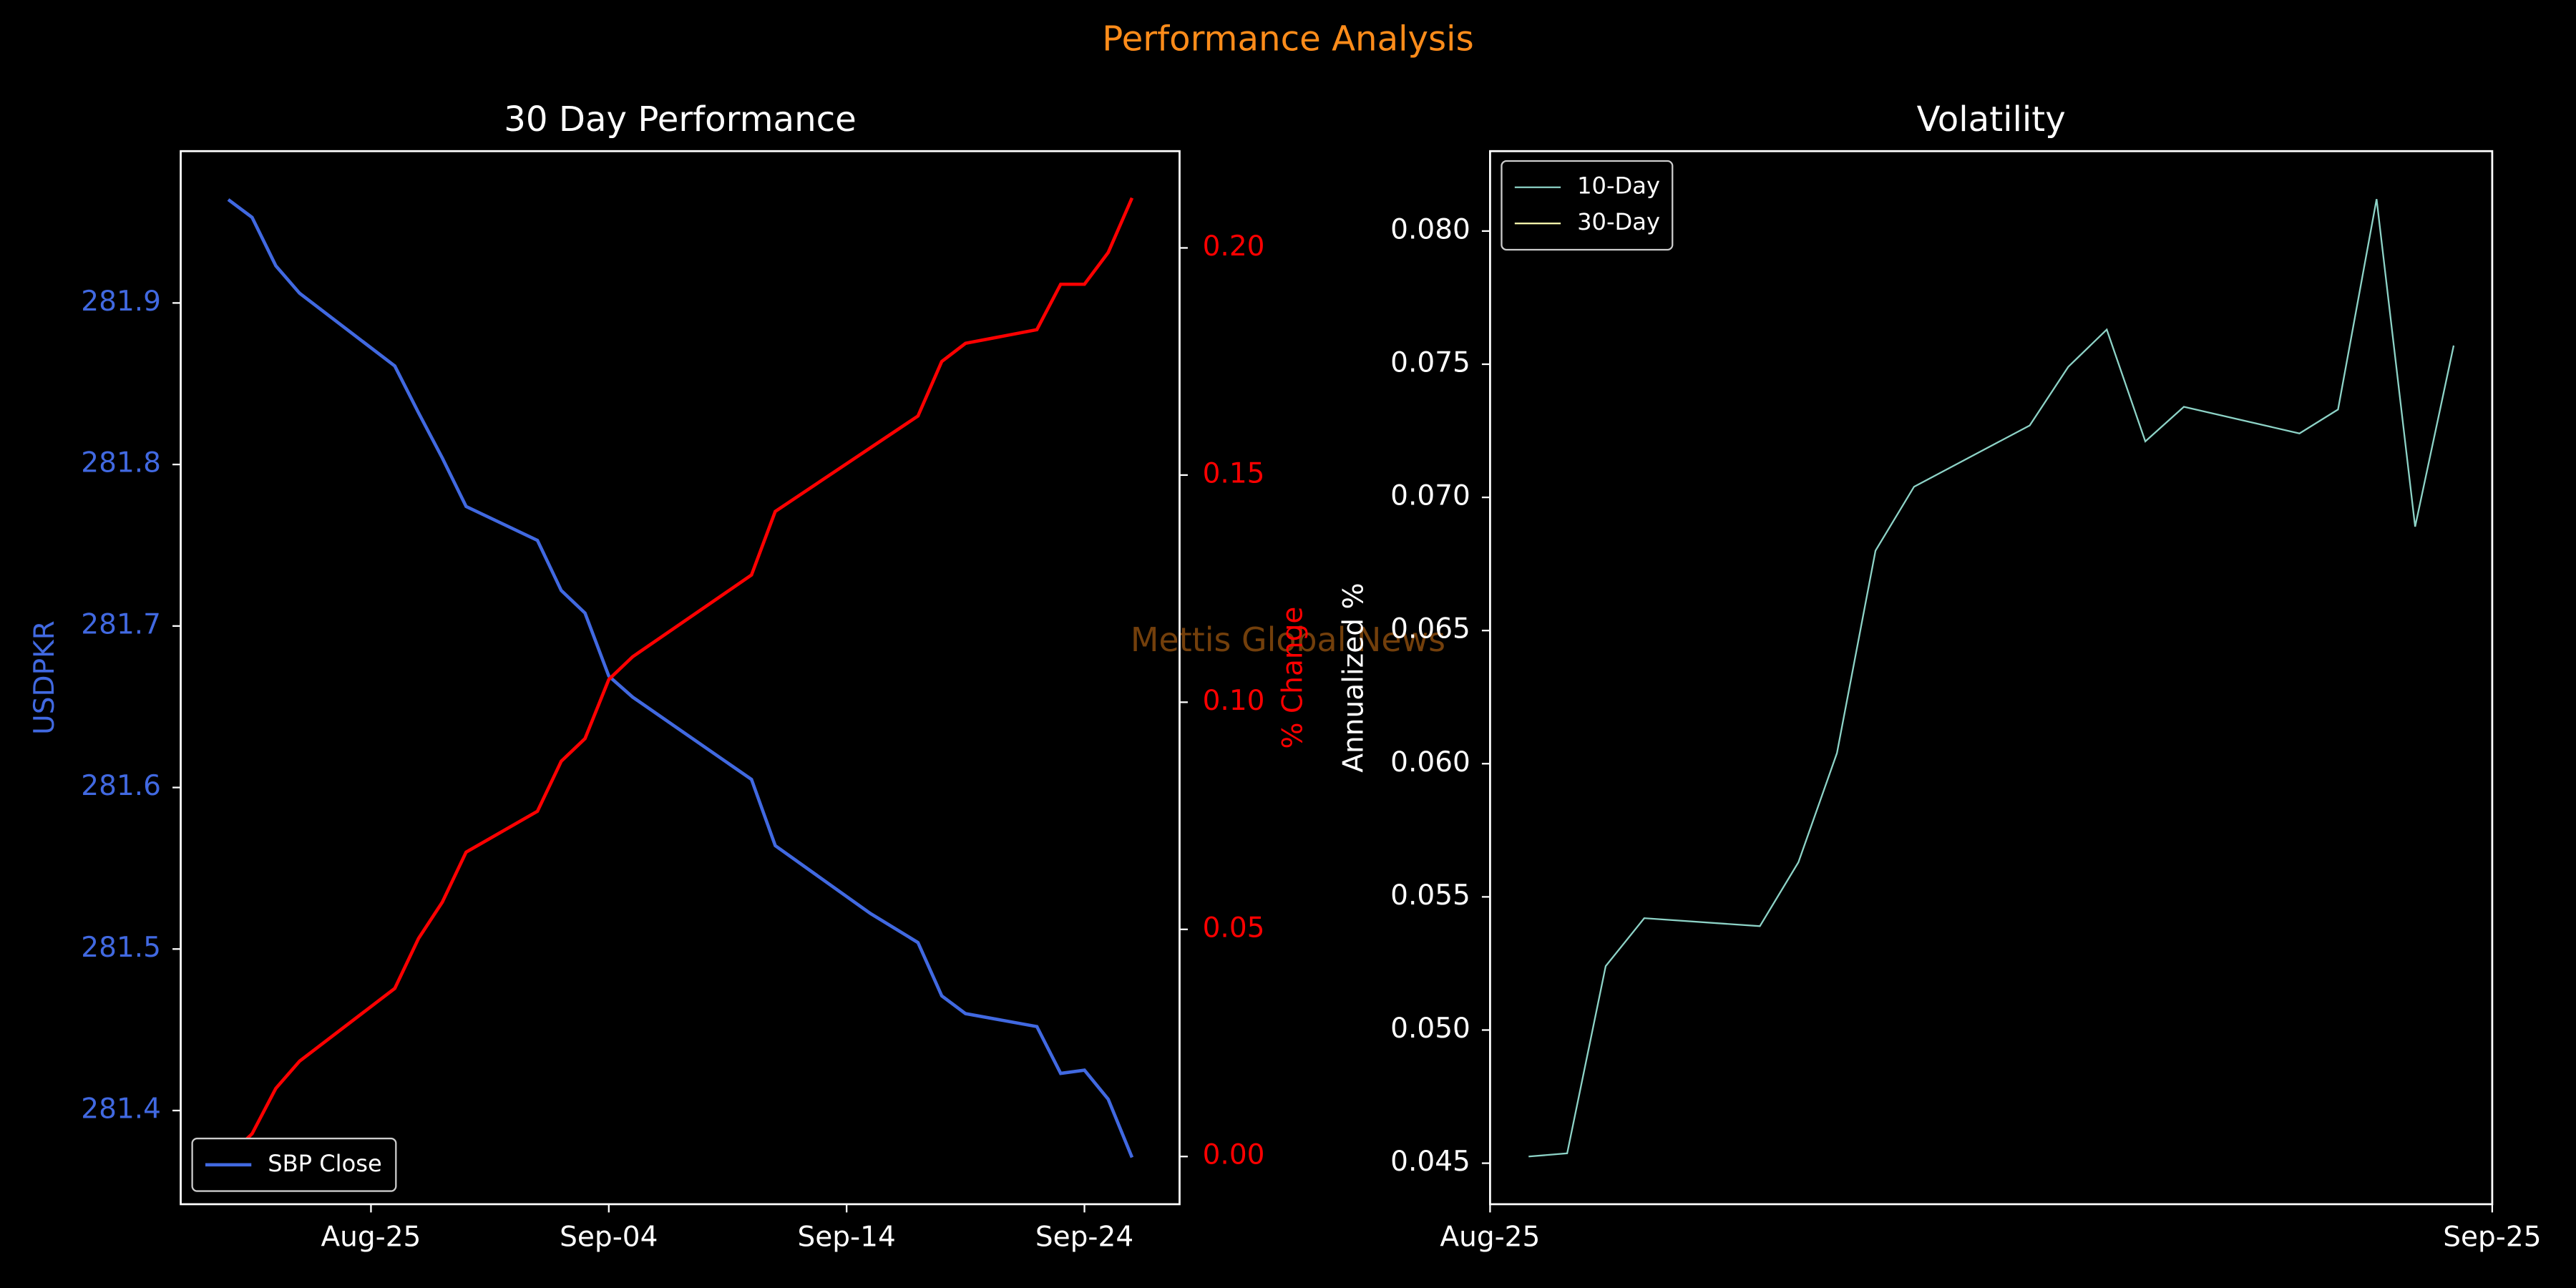  I want to click on y-tick-label: 281.5, so click(121, 948).